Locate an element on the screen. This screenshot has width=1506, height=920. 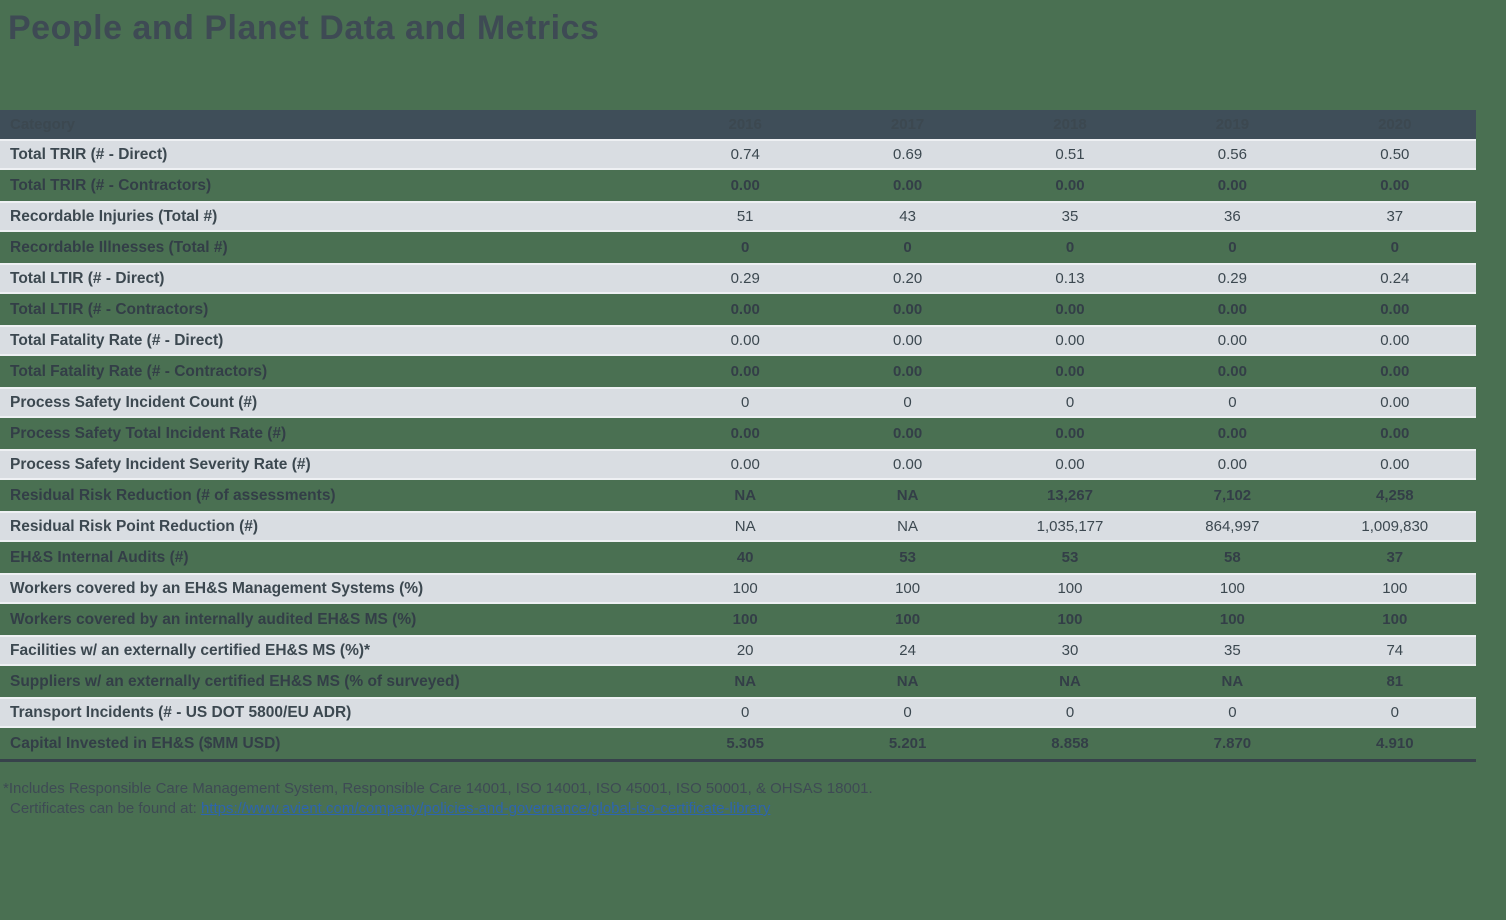
row-label: Total TRIR (# - Contractors) is located at coordinates (111, 185).